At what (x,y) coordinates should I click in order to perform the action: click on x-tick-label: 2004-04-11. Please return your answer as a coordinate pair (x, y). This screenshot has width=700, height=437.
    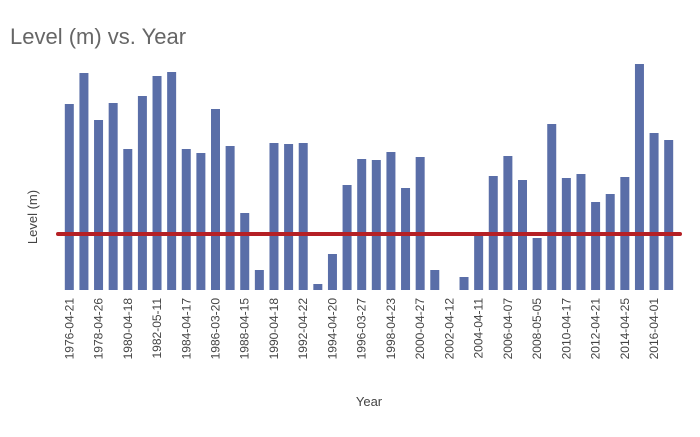
    Looking at the image, I should click on (479, 328).